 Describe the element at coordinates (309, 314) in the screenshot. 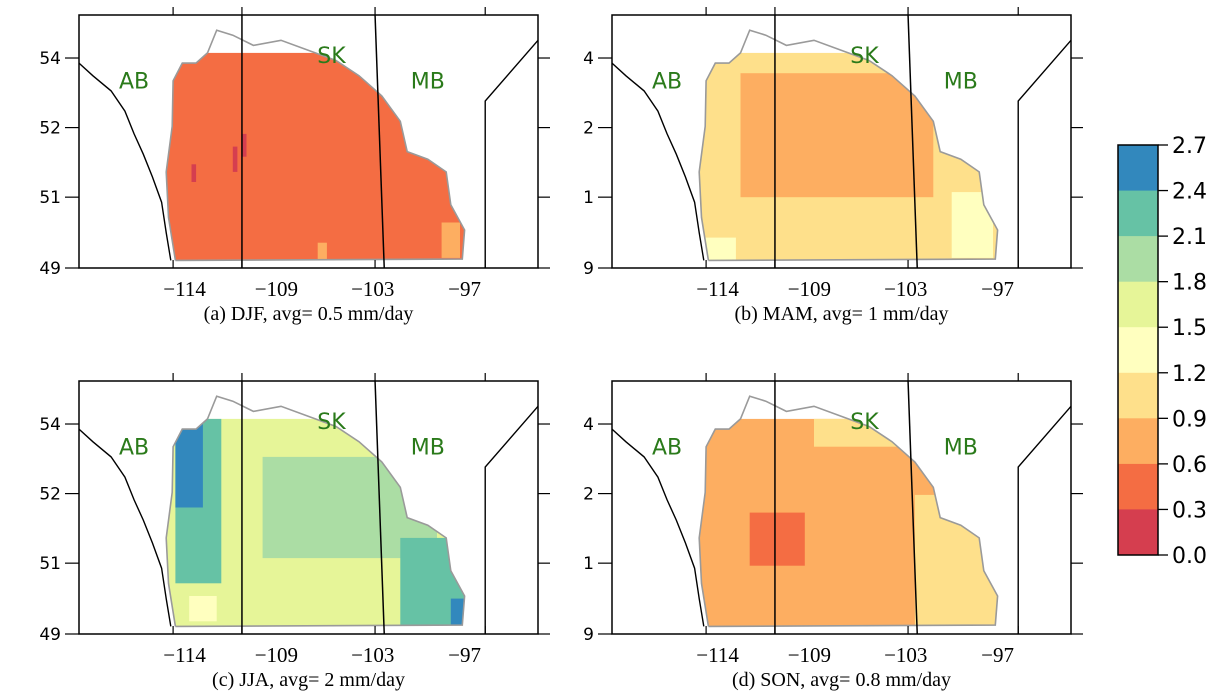

I see `panel-caption: (a) DJF, avg= 0.5 mm/day` at that location.